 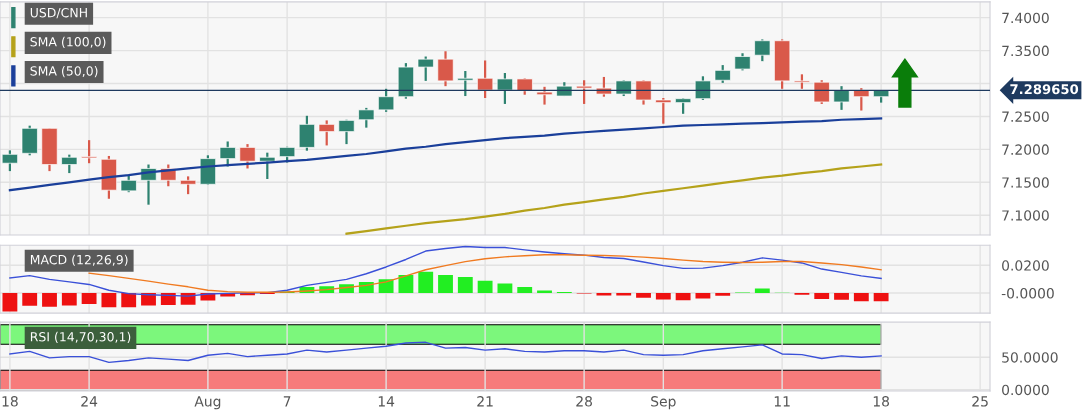 I want to click on x-tick-label: 21, so click(x=485, y=401).